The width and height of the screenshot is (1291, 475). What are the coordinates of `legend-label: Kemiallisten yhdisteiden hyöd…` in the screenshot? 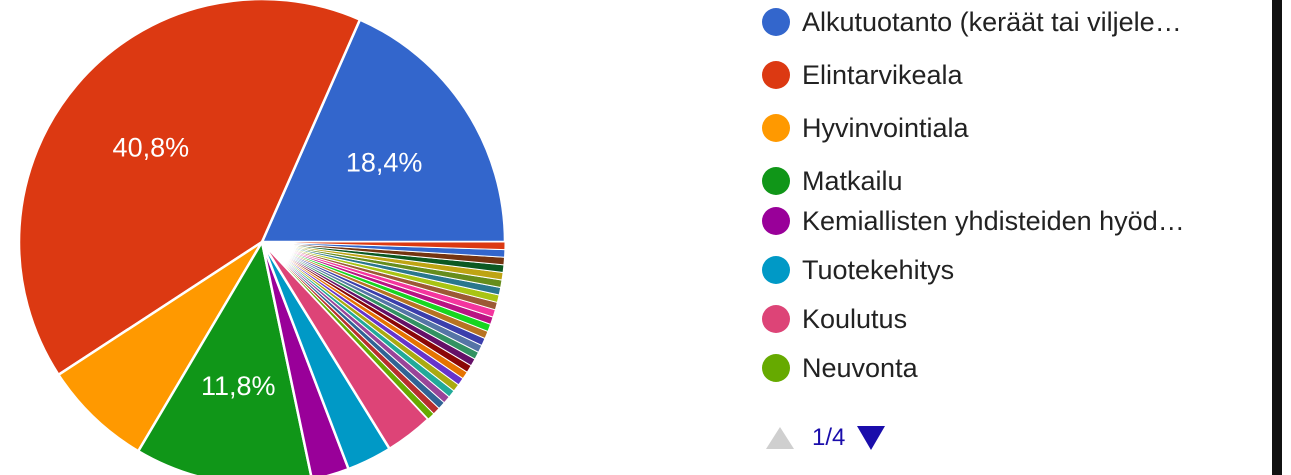 It's located at (993, 220).